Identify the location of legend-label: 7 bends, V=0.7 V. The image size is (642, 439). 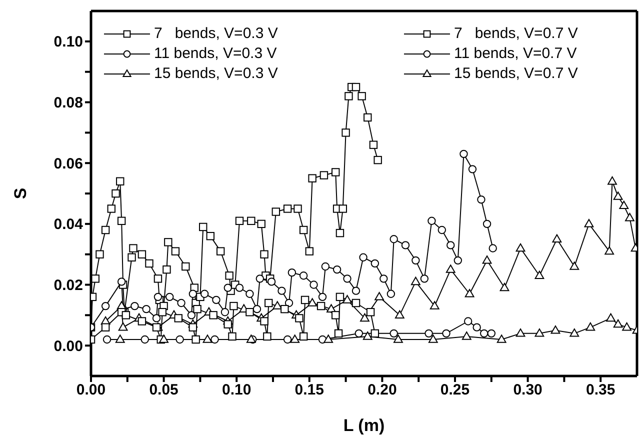
(516, 34).